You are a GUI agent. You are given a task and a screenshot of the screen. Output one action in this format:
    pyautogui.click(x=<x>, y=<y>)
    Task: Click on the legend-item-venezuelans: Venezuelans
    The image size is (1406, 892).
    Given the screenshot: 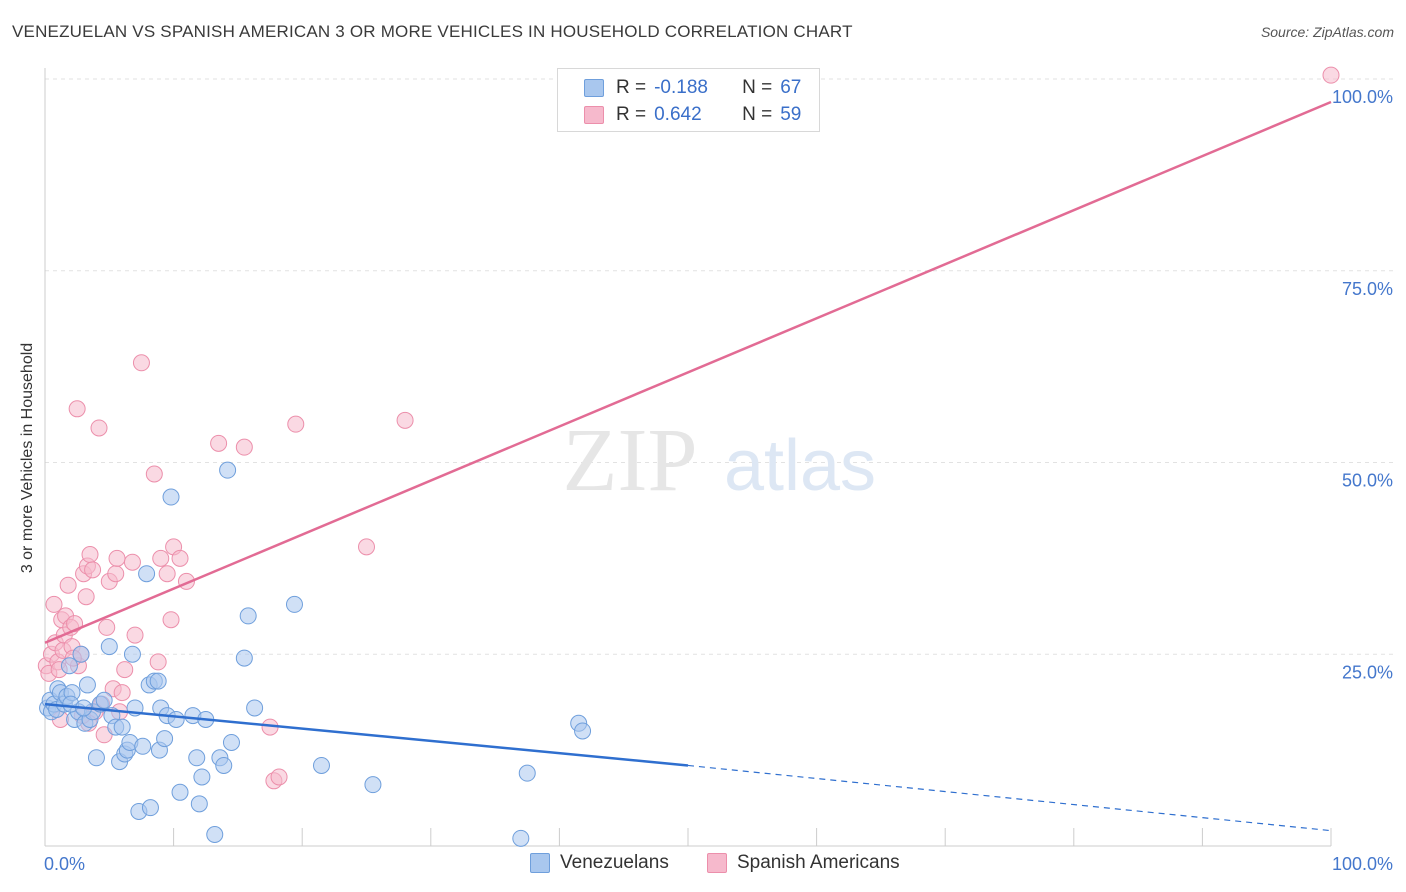 What is the action you would take?
    pyautogui.click(x=599, y=863)
    